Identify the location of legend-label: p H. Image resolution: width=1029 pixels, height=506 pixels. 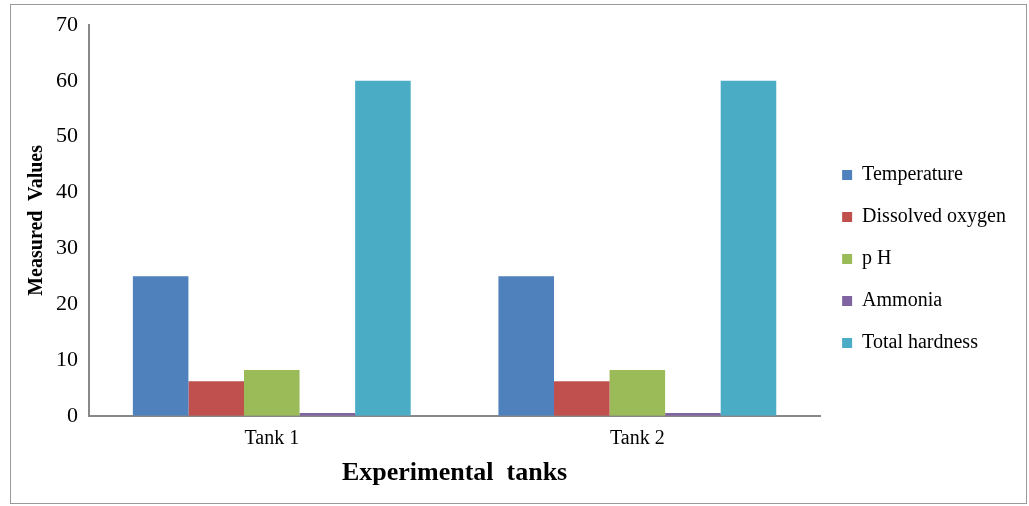
(877, 258).